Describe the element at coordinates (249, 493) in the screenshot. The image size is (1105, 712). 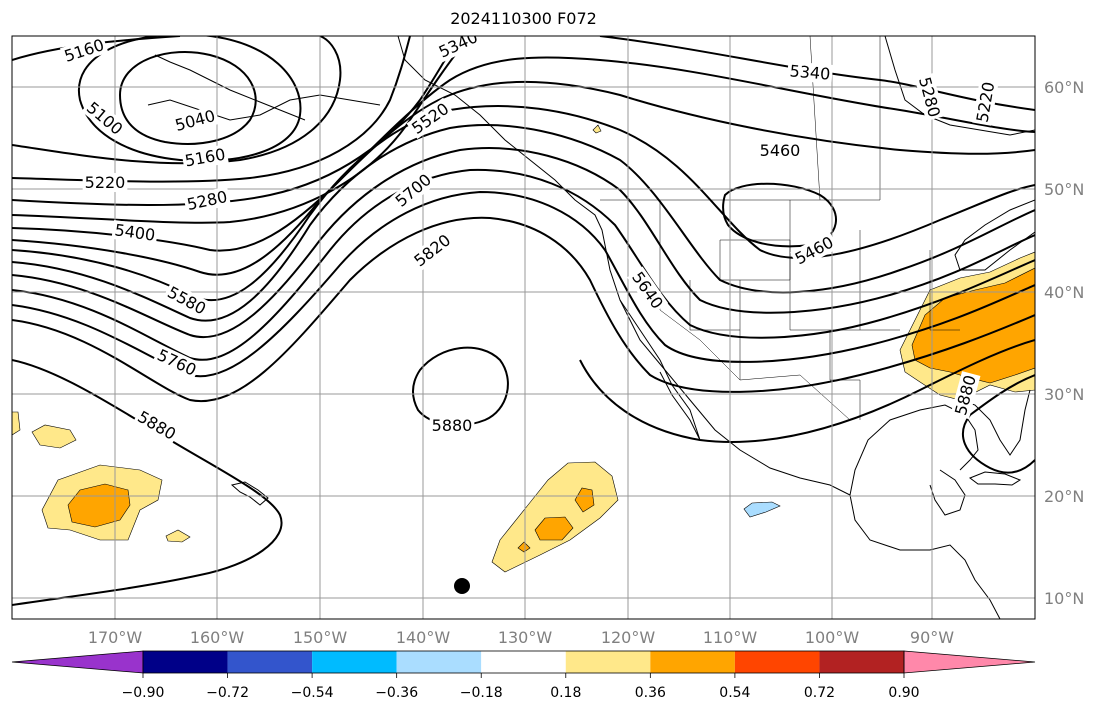
I see `coast-hawaii` at that location.